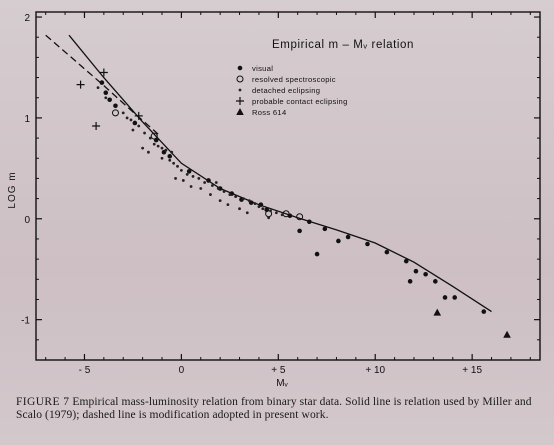 The height and width of the screenshot is (445, 554). What do you see at coordinates (25, 321) in the screenshot?
I see `y-tick-label: -1` at bounding box center [25, 321].